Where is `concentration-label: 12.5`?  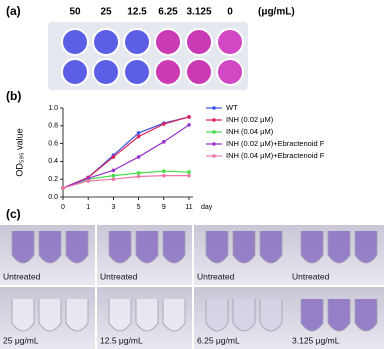 concentration-label: 12.5 is located at coordinates (137, 12).